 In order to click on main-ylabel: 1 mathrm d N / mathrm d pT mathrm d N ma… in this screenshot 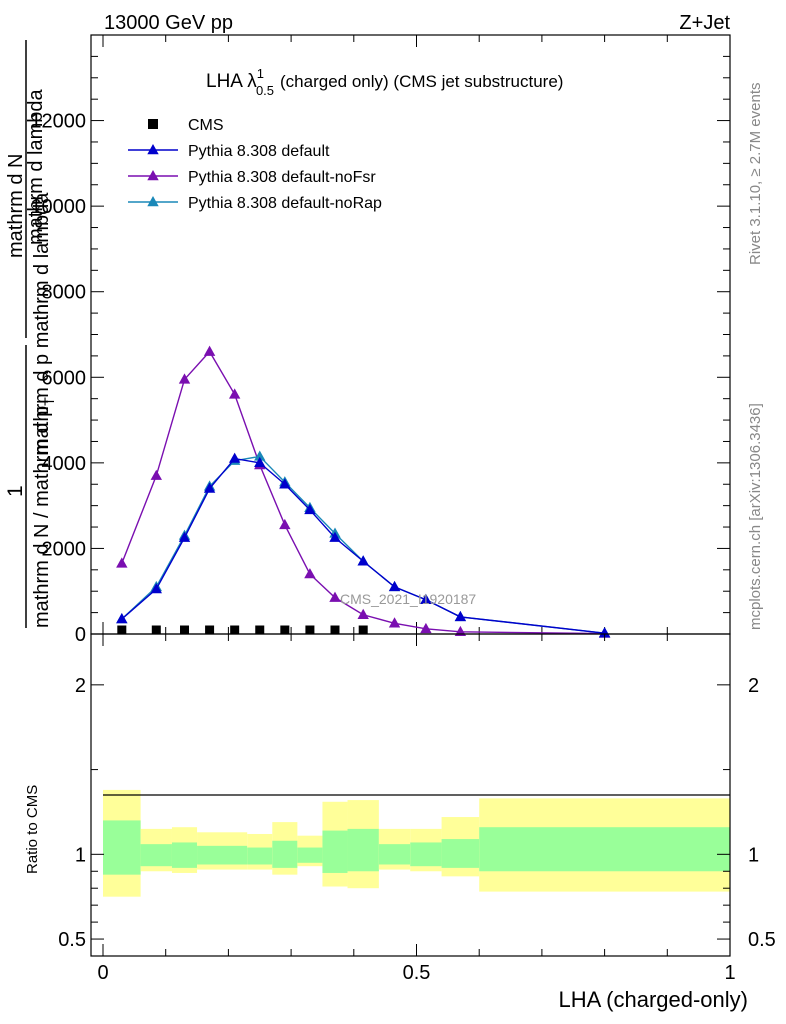, I will do `click(30, 334)`.